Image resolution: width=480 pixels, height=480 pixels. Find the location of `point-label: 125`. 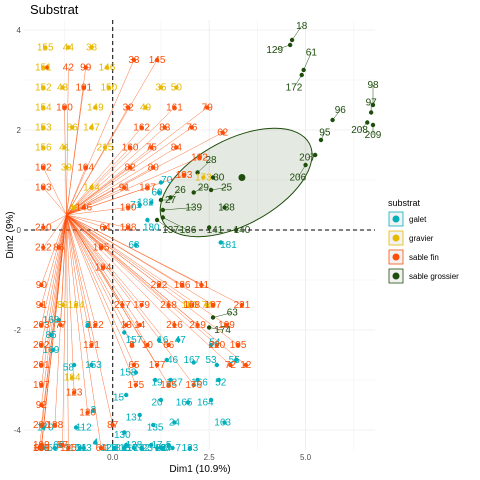

point-label: 125 is located at coordinates (68, 448).